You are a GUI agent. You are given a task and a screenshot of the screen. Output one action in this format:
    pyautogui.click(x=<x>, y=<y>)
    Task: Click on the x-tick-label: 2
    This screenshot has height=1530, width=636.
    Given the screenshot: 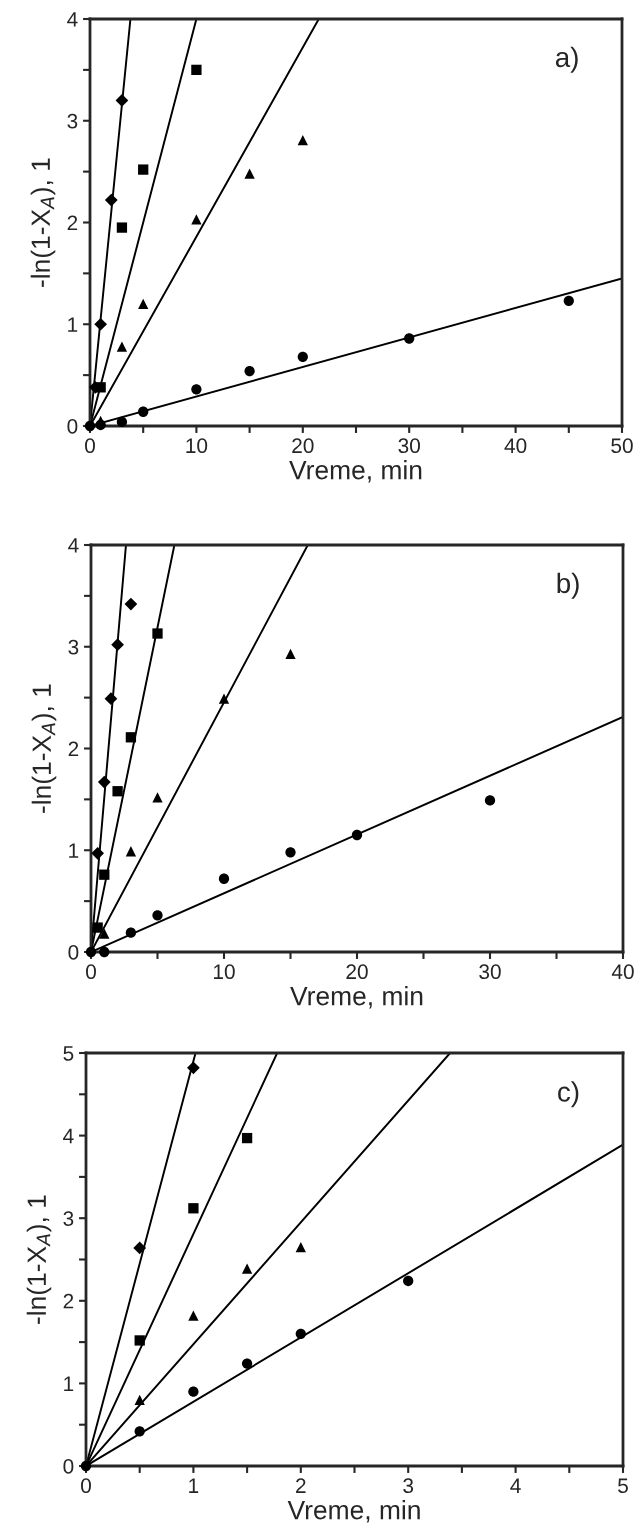 What is the action you would take?
    pyautogui.click(x=301, y=1485)
    